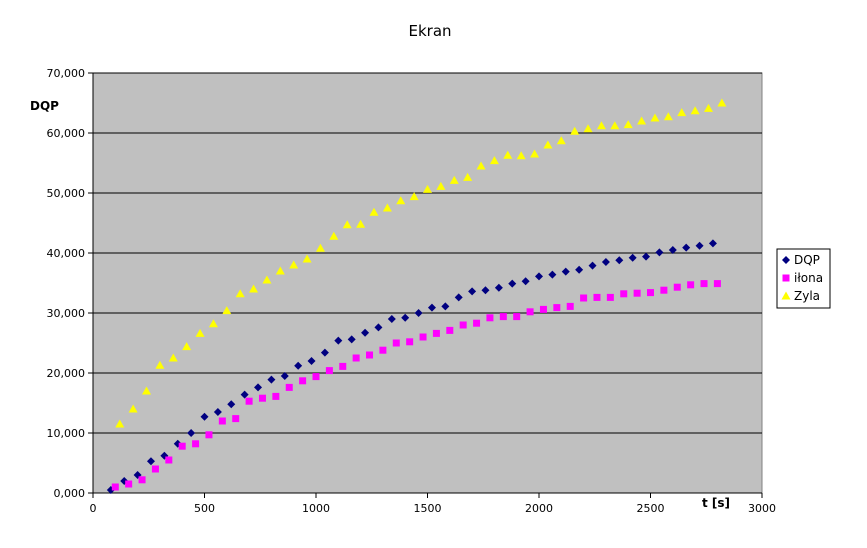  I want to click on x-tick-label: 500, so click(204, 508).